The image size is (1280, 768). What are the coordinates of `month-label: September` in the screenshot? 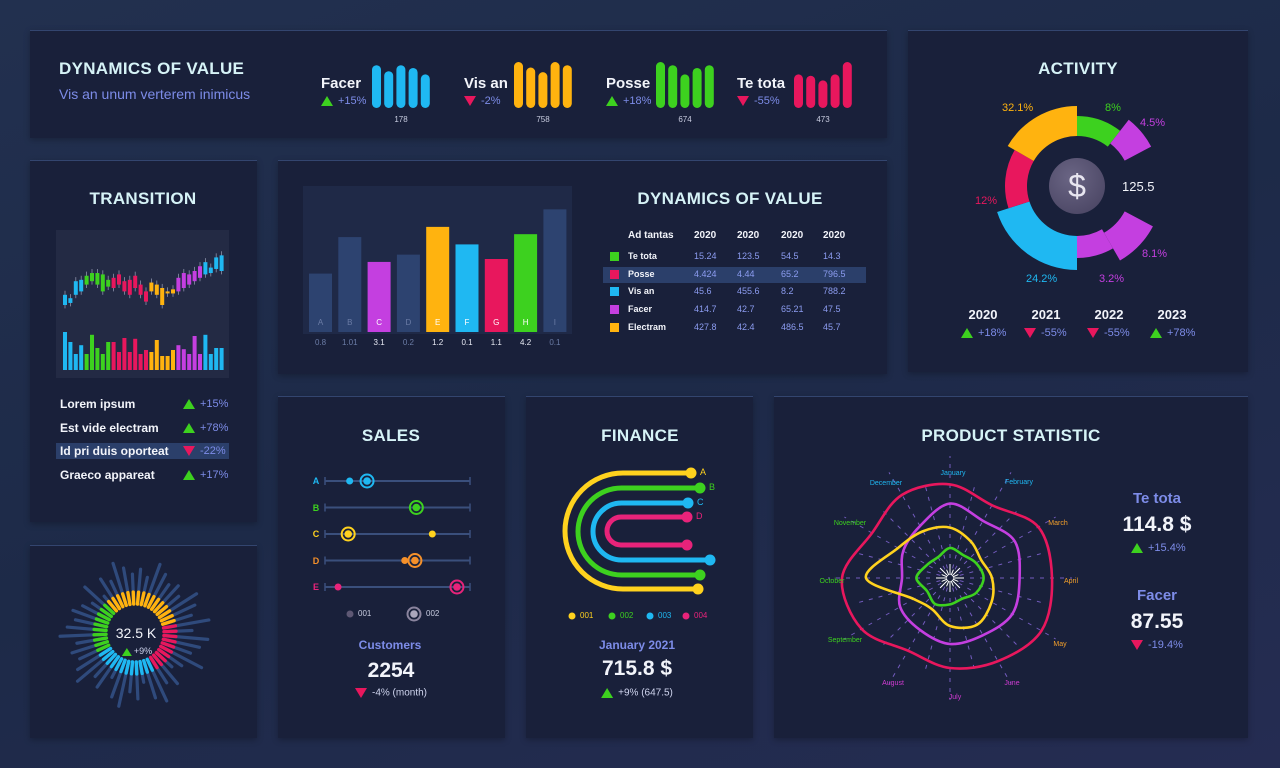 It's located at (845, 640).